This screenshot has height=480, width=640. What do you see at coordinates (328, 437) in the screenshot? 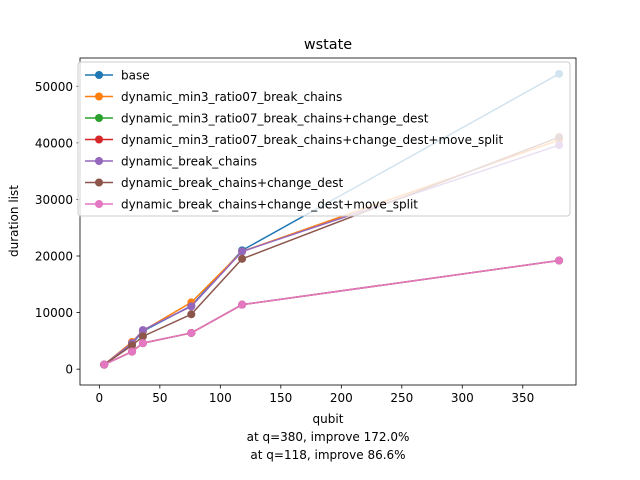
I see `annotation-note-1: at q=380, improve 172.0%` at bounding box center [328, 437].